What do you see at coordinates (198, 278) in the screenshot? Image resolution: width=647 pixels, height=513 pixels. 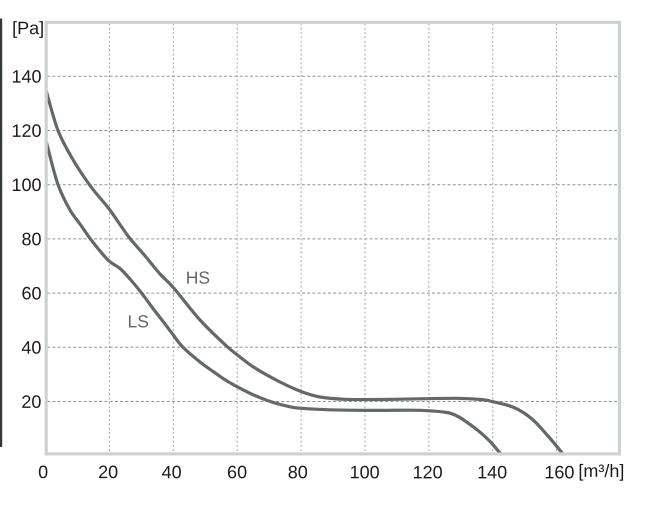 I see `svg-text: HS` at bounding box center [198, 278].